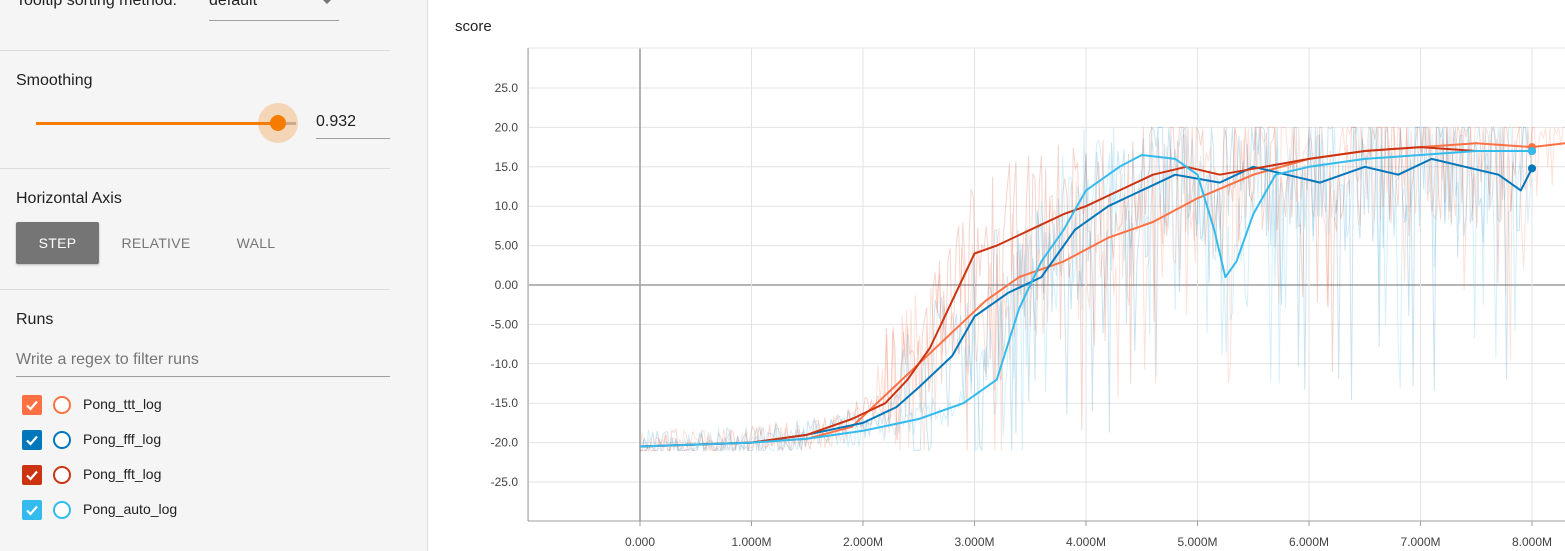 The height and width of the screenshot is (551, 1565). I want to click on runs-filter-field, so click(203, 361).